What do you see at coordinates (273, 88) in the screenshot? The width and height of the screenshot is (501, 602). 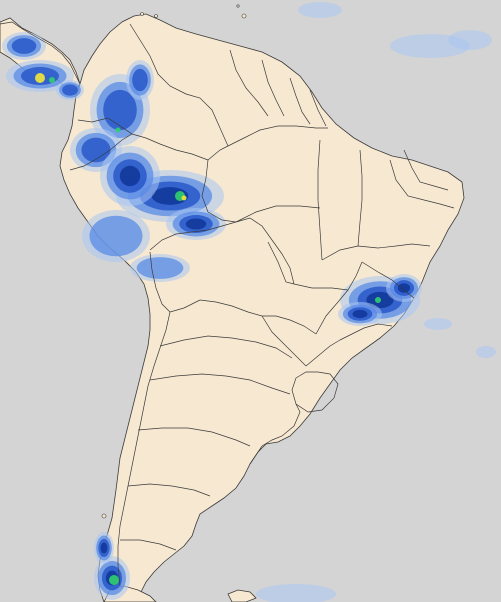 I see `border-guyana-suriname` at bounding box center [273, 88].